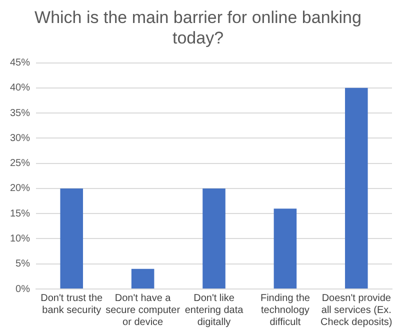  Describe the element at coordinates (198, 28) in the screenshot. I see `chart-title: Which is the main barrier for online banking today?` at that location.